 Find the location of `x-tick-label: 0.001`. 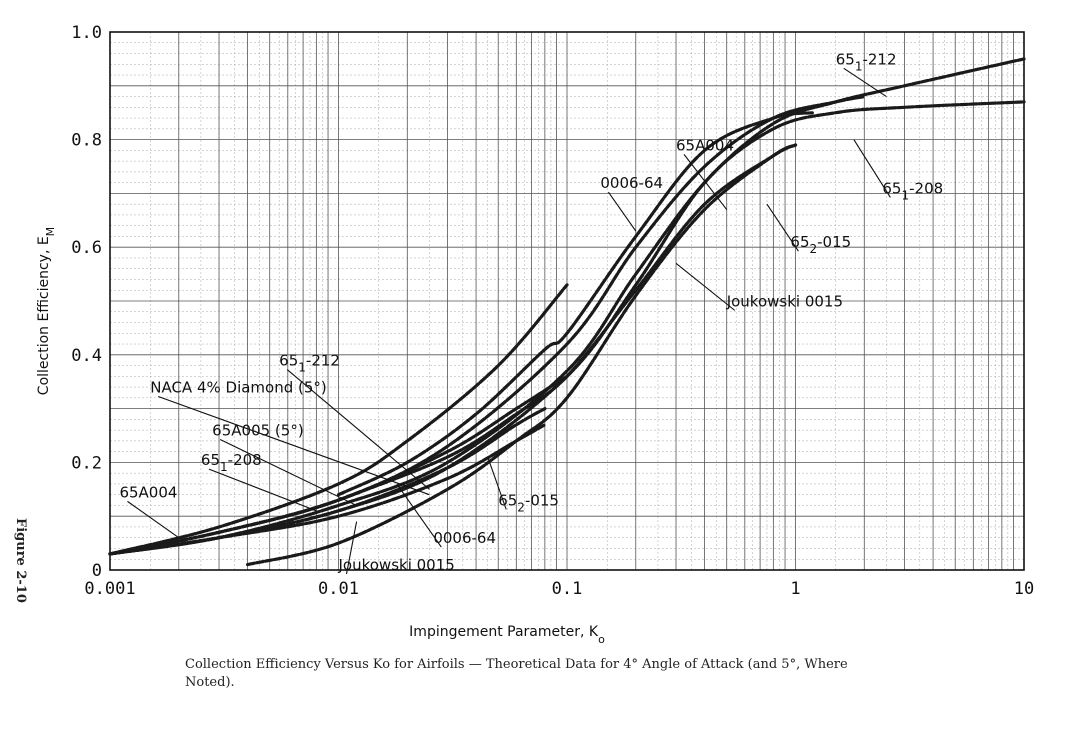

x-tick-label: 0.001 is located at coordinates (109, 589).